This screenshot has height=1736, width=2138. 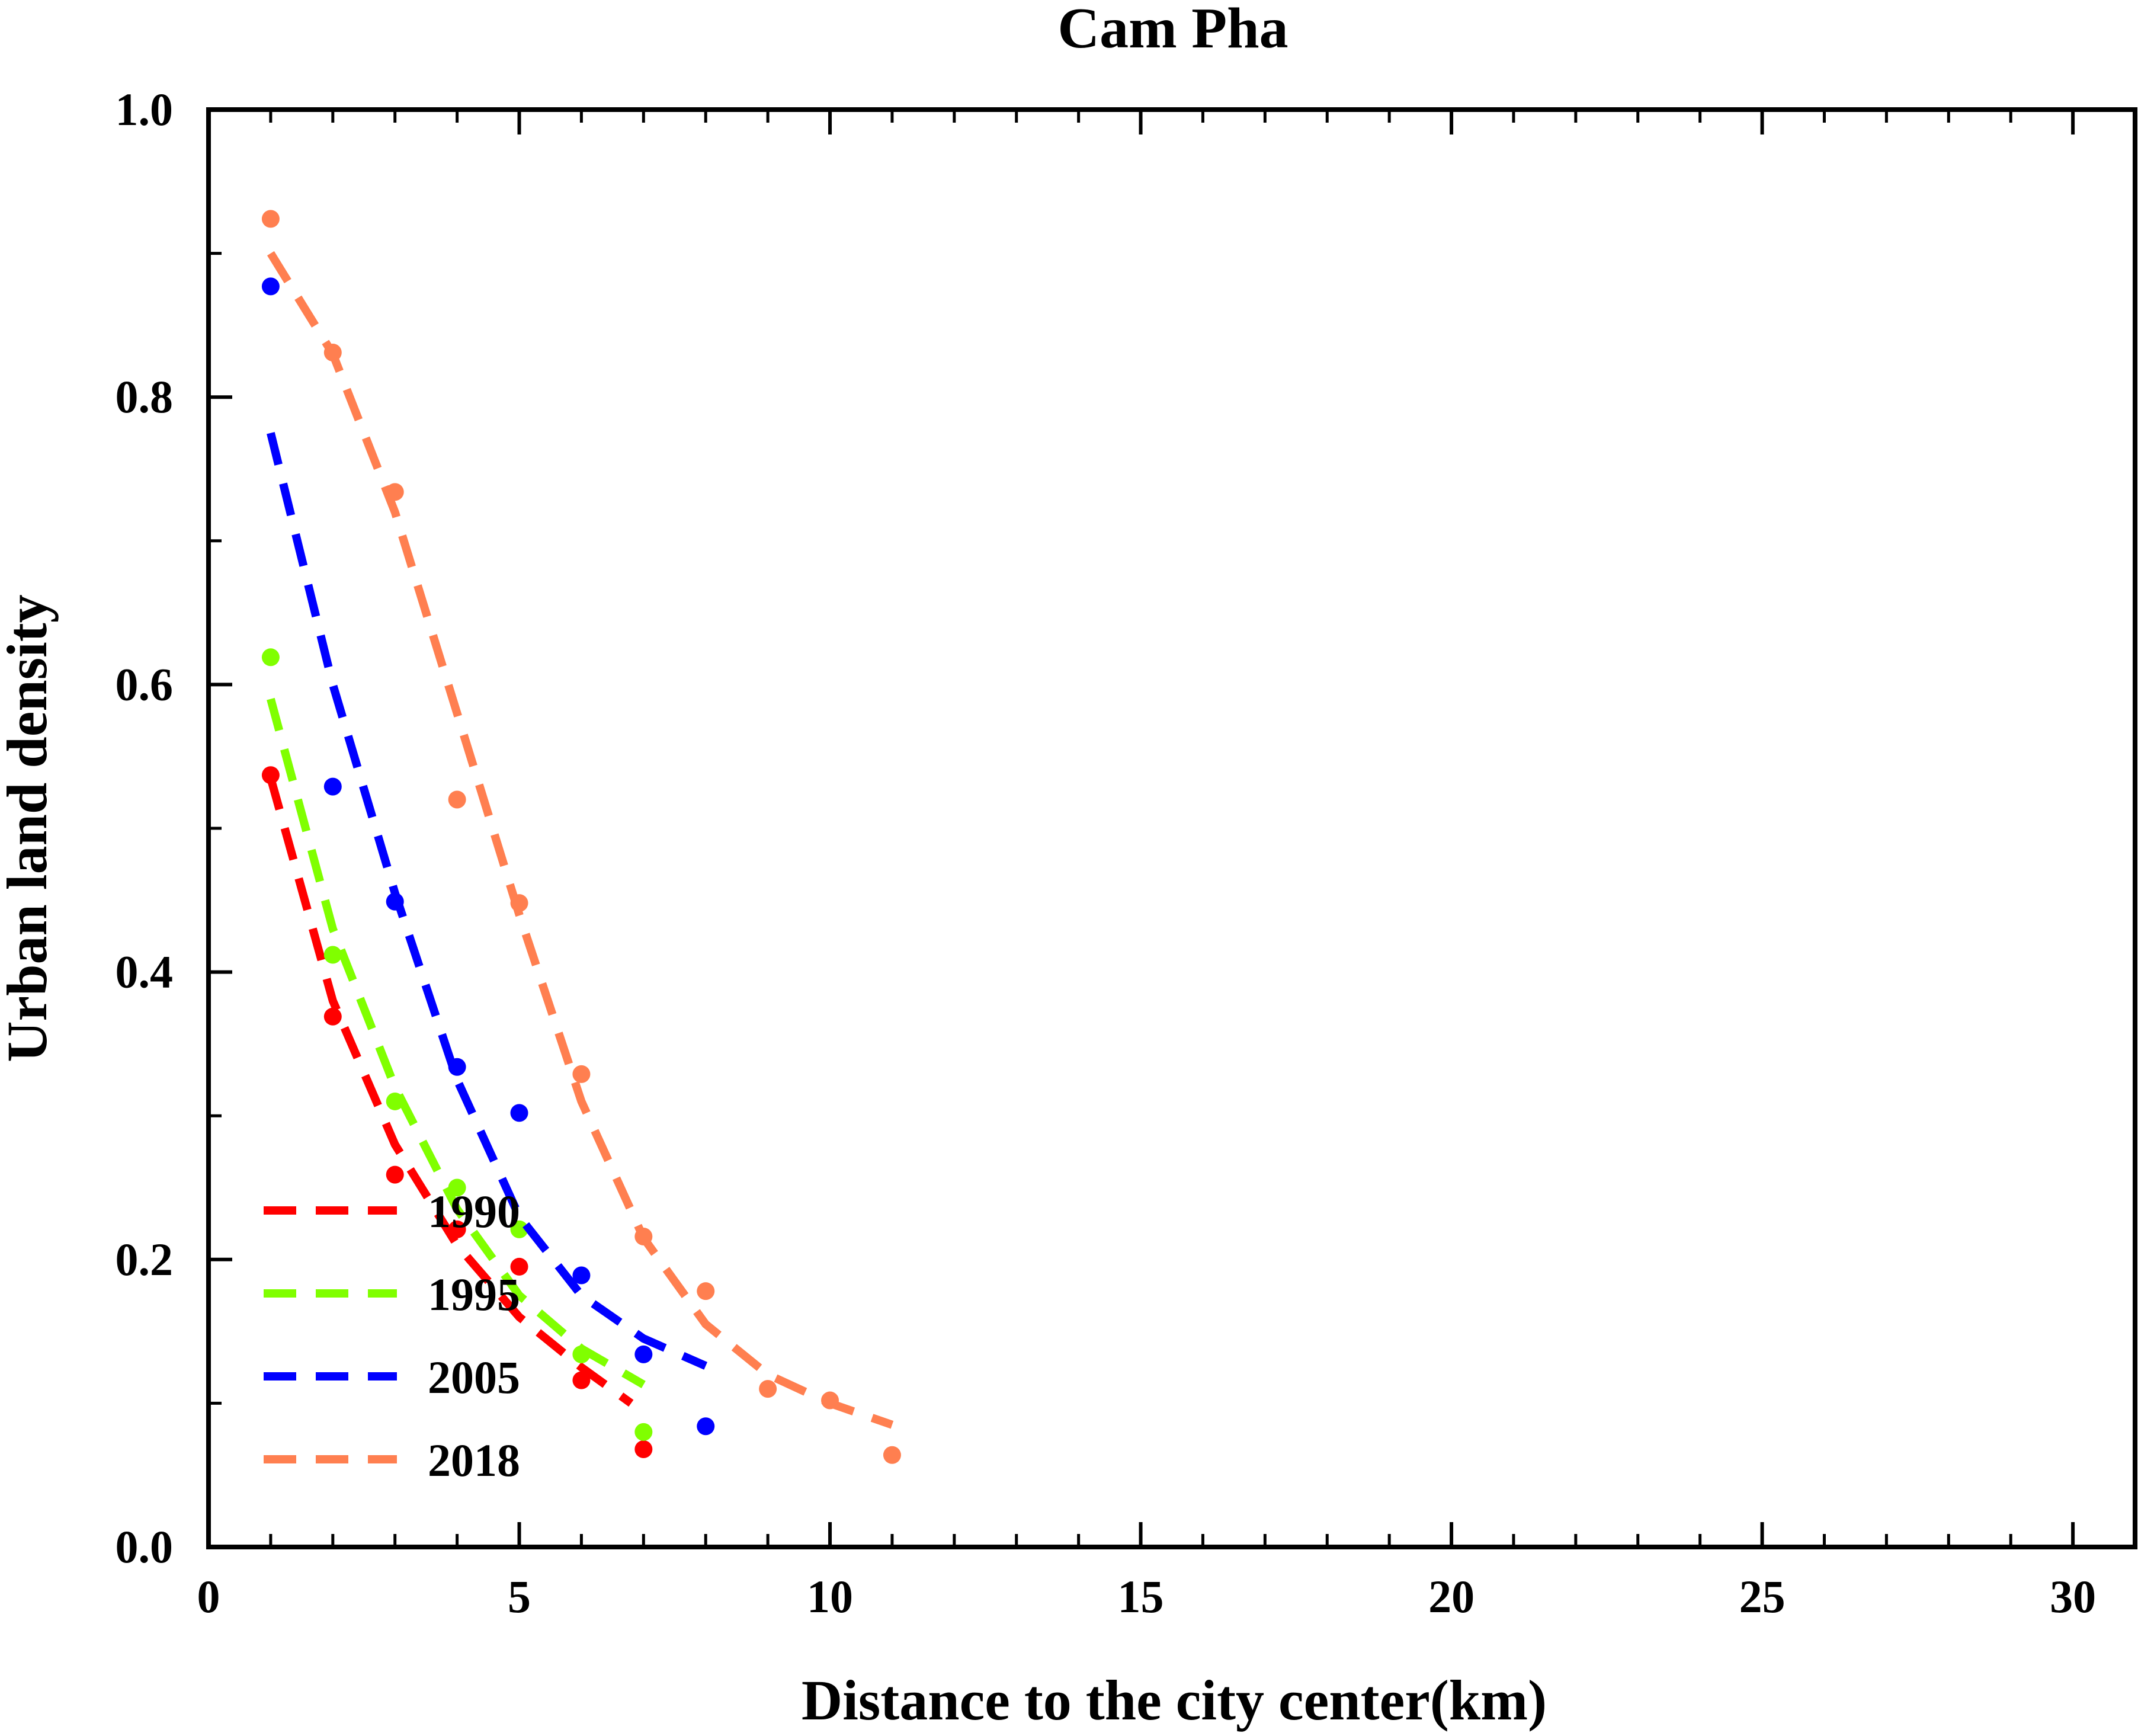 What do you see at coordinates (392, 1336) in the screenshot?
I see `legend: 1990 1995 2005 2018` at bounding box center [392, 1336].